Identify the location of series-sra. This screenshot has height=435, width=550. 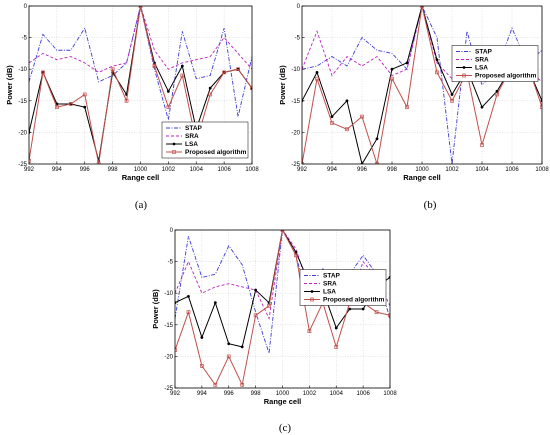
(140, 39).